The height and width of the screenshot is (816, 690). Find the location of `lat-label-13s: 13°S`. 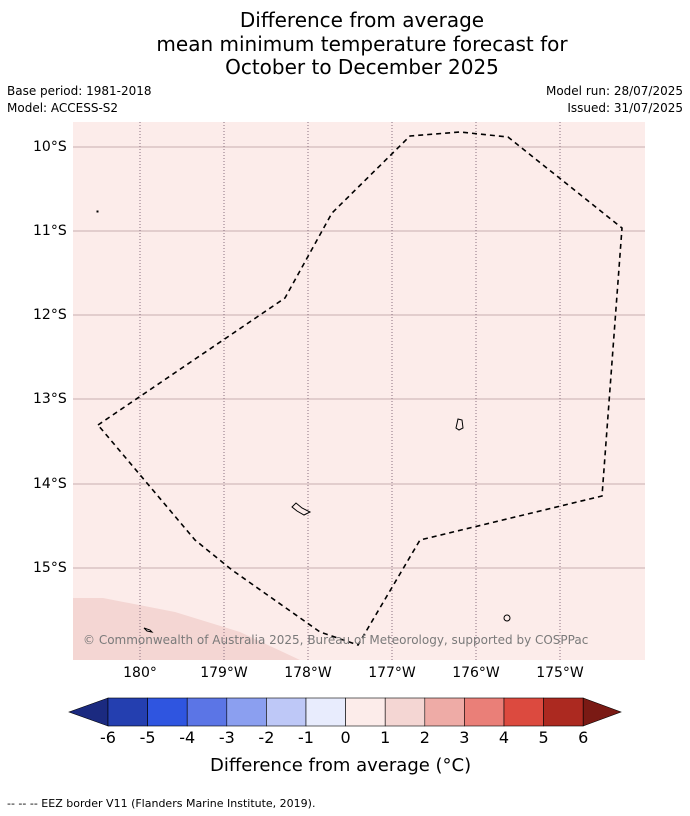

lat-label-13s: 13°S is located at coordinates (50, 399).